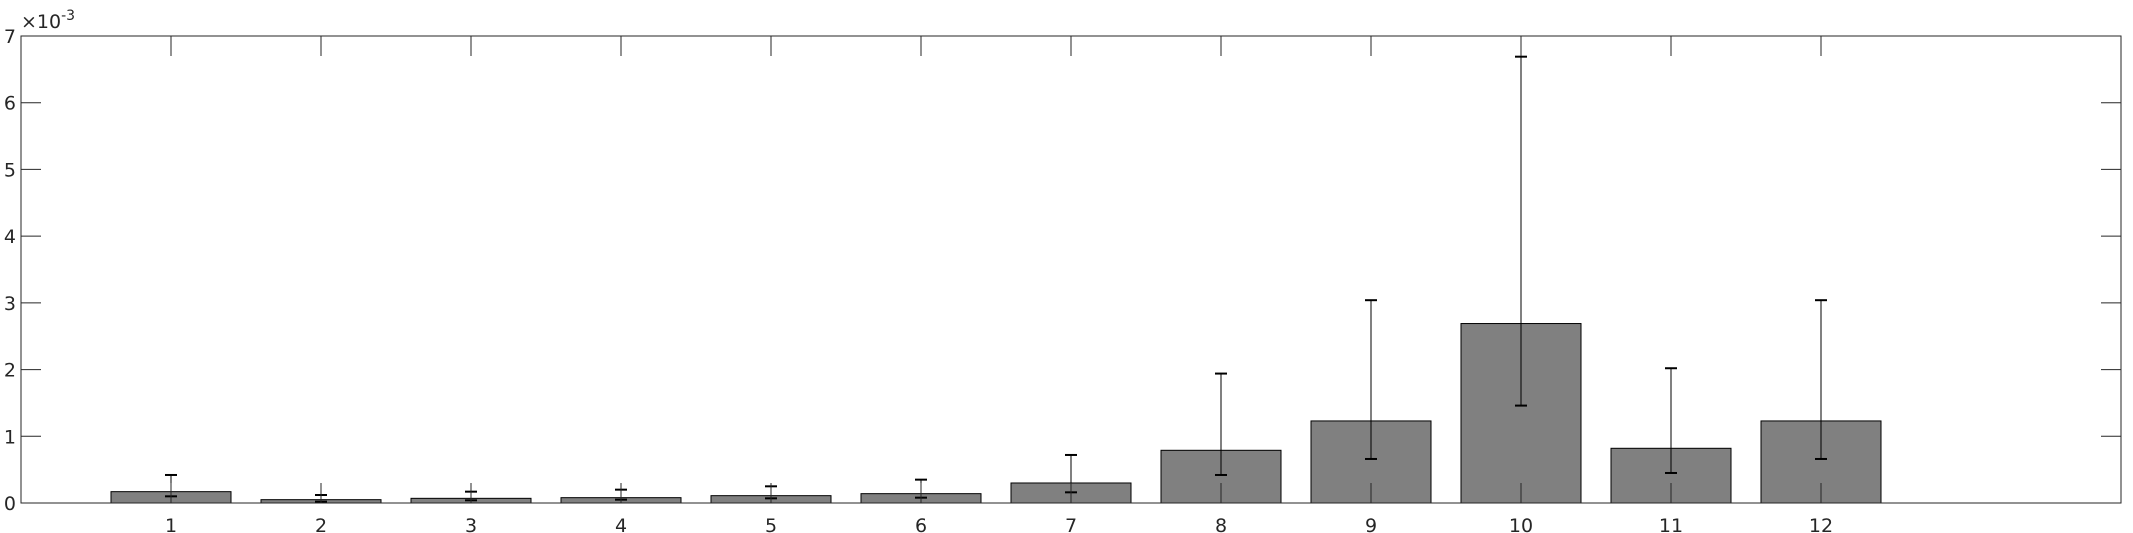 The image size is (2133, 533). What do you see at coordinates (10, 504) in the screenshot?
I see `y-tick-label-0: 0` at bounding box center [10, 504].